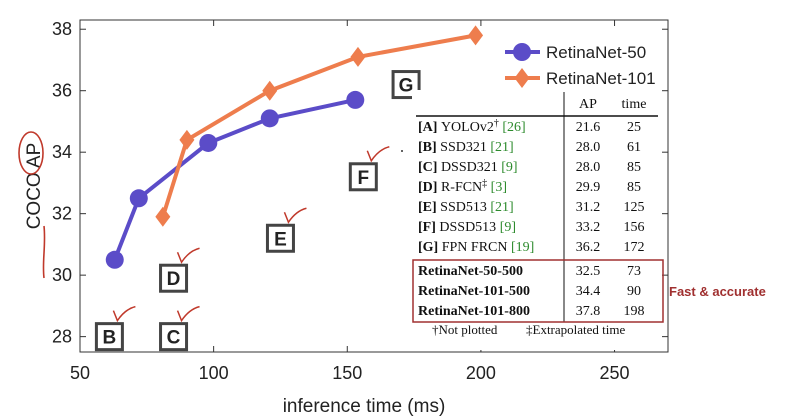 This screenshot has width=785, height=416. Describe the element at coordinates (62, 214) in the screenshot. I see `y-tick-label: 32` at that location.